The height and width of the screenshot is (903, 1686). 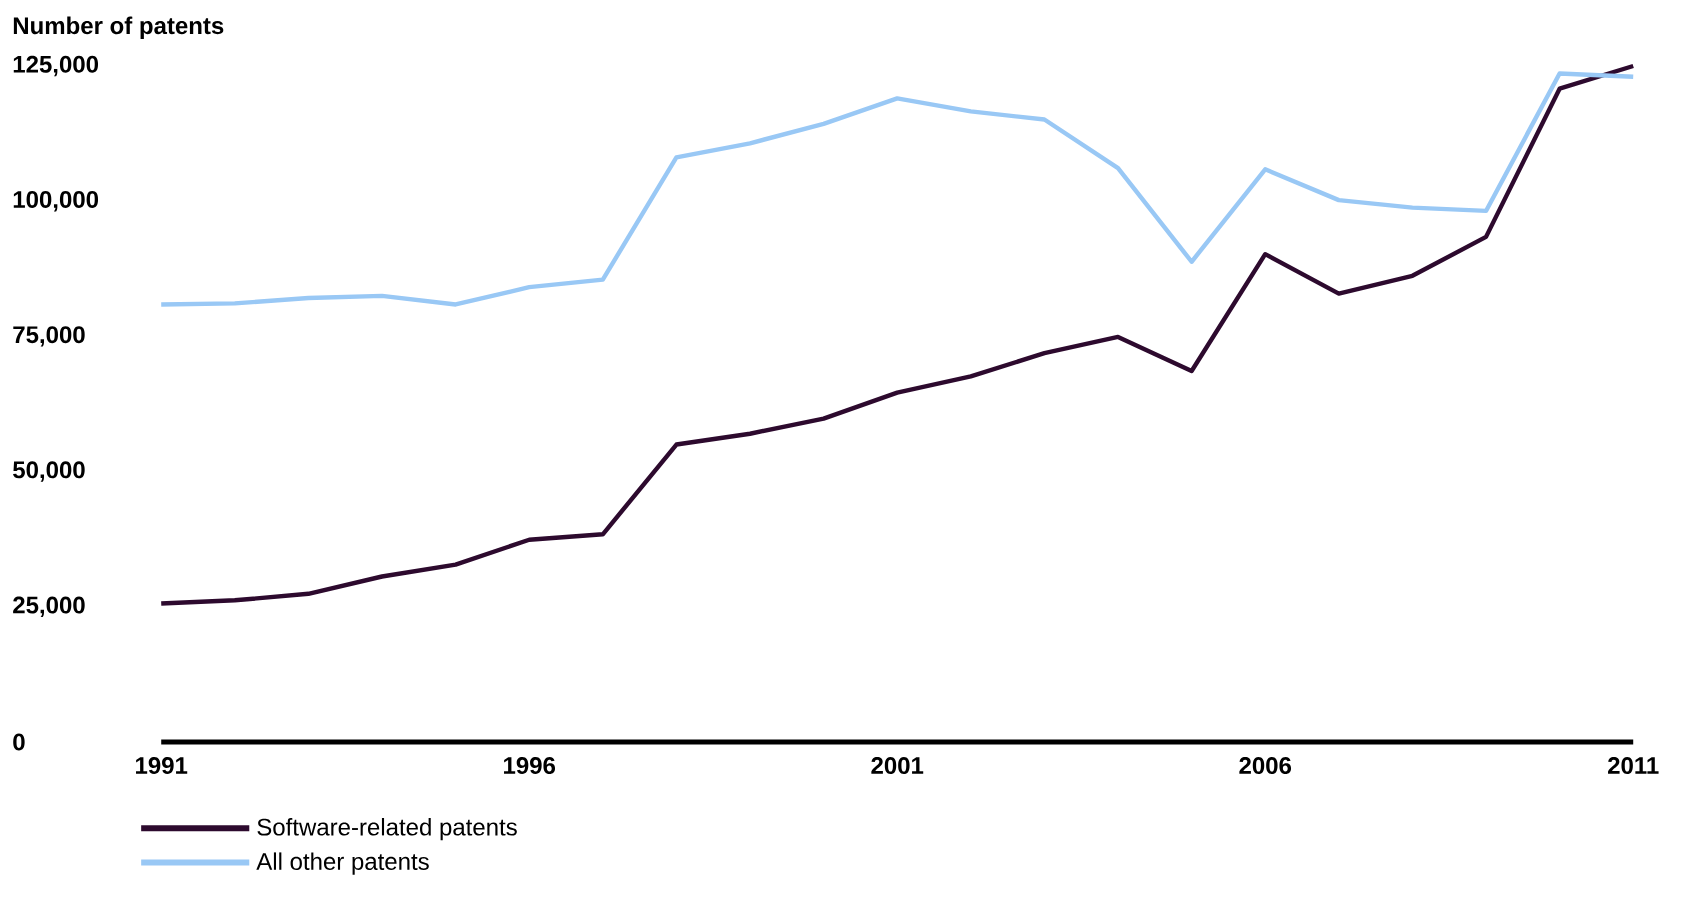 I want to click on x-tick-label: 1991, so click(x=162, y=766).